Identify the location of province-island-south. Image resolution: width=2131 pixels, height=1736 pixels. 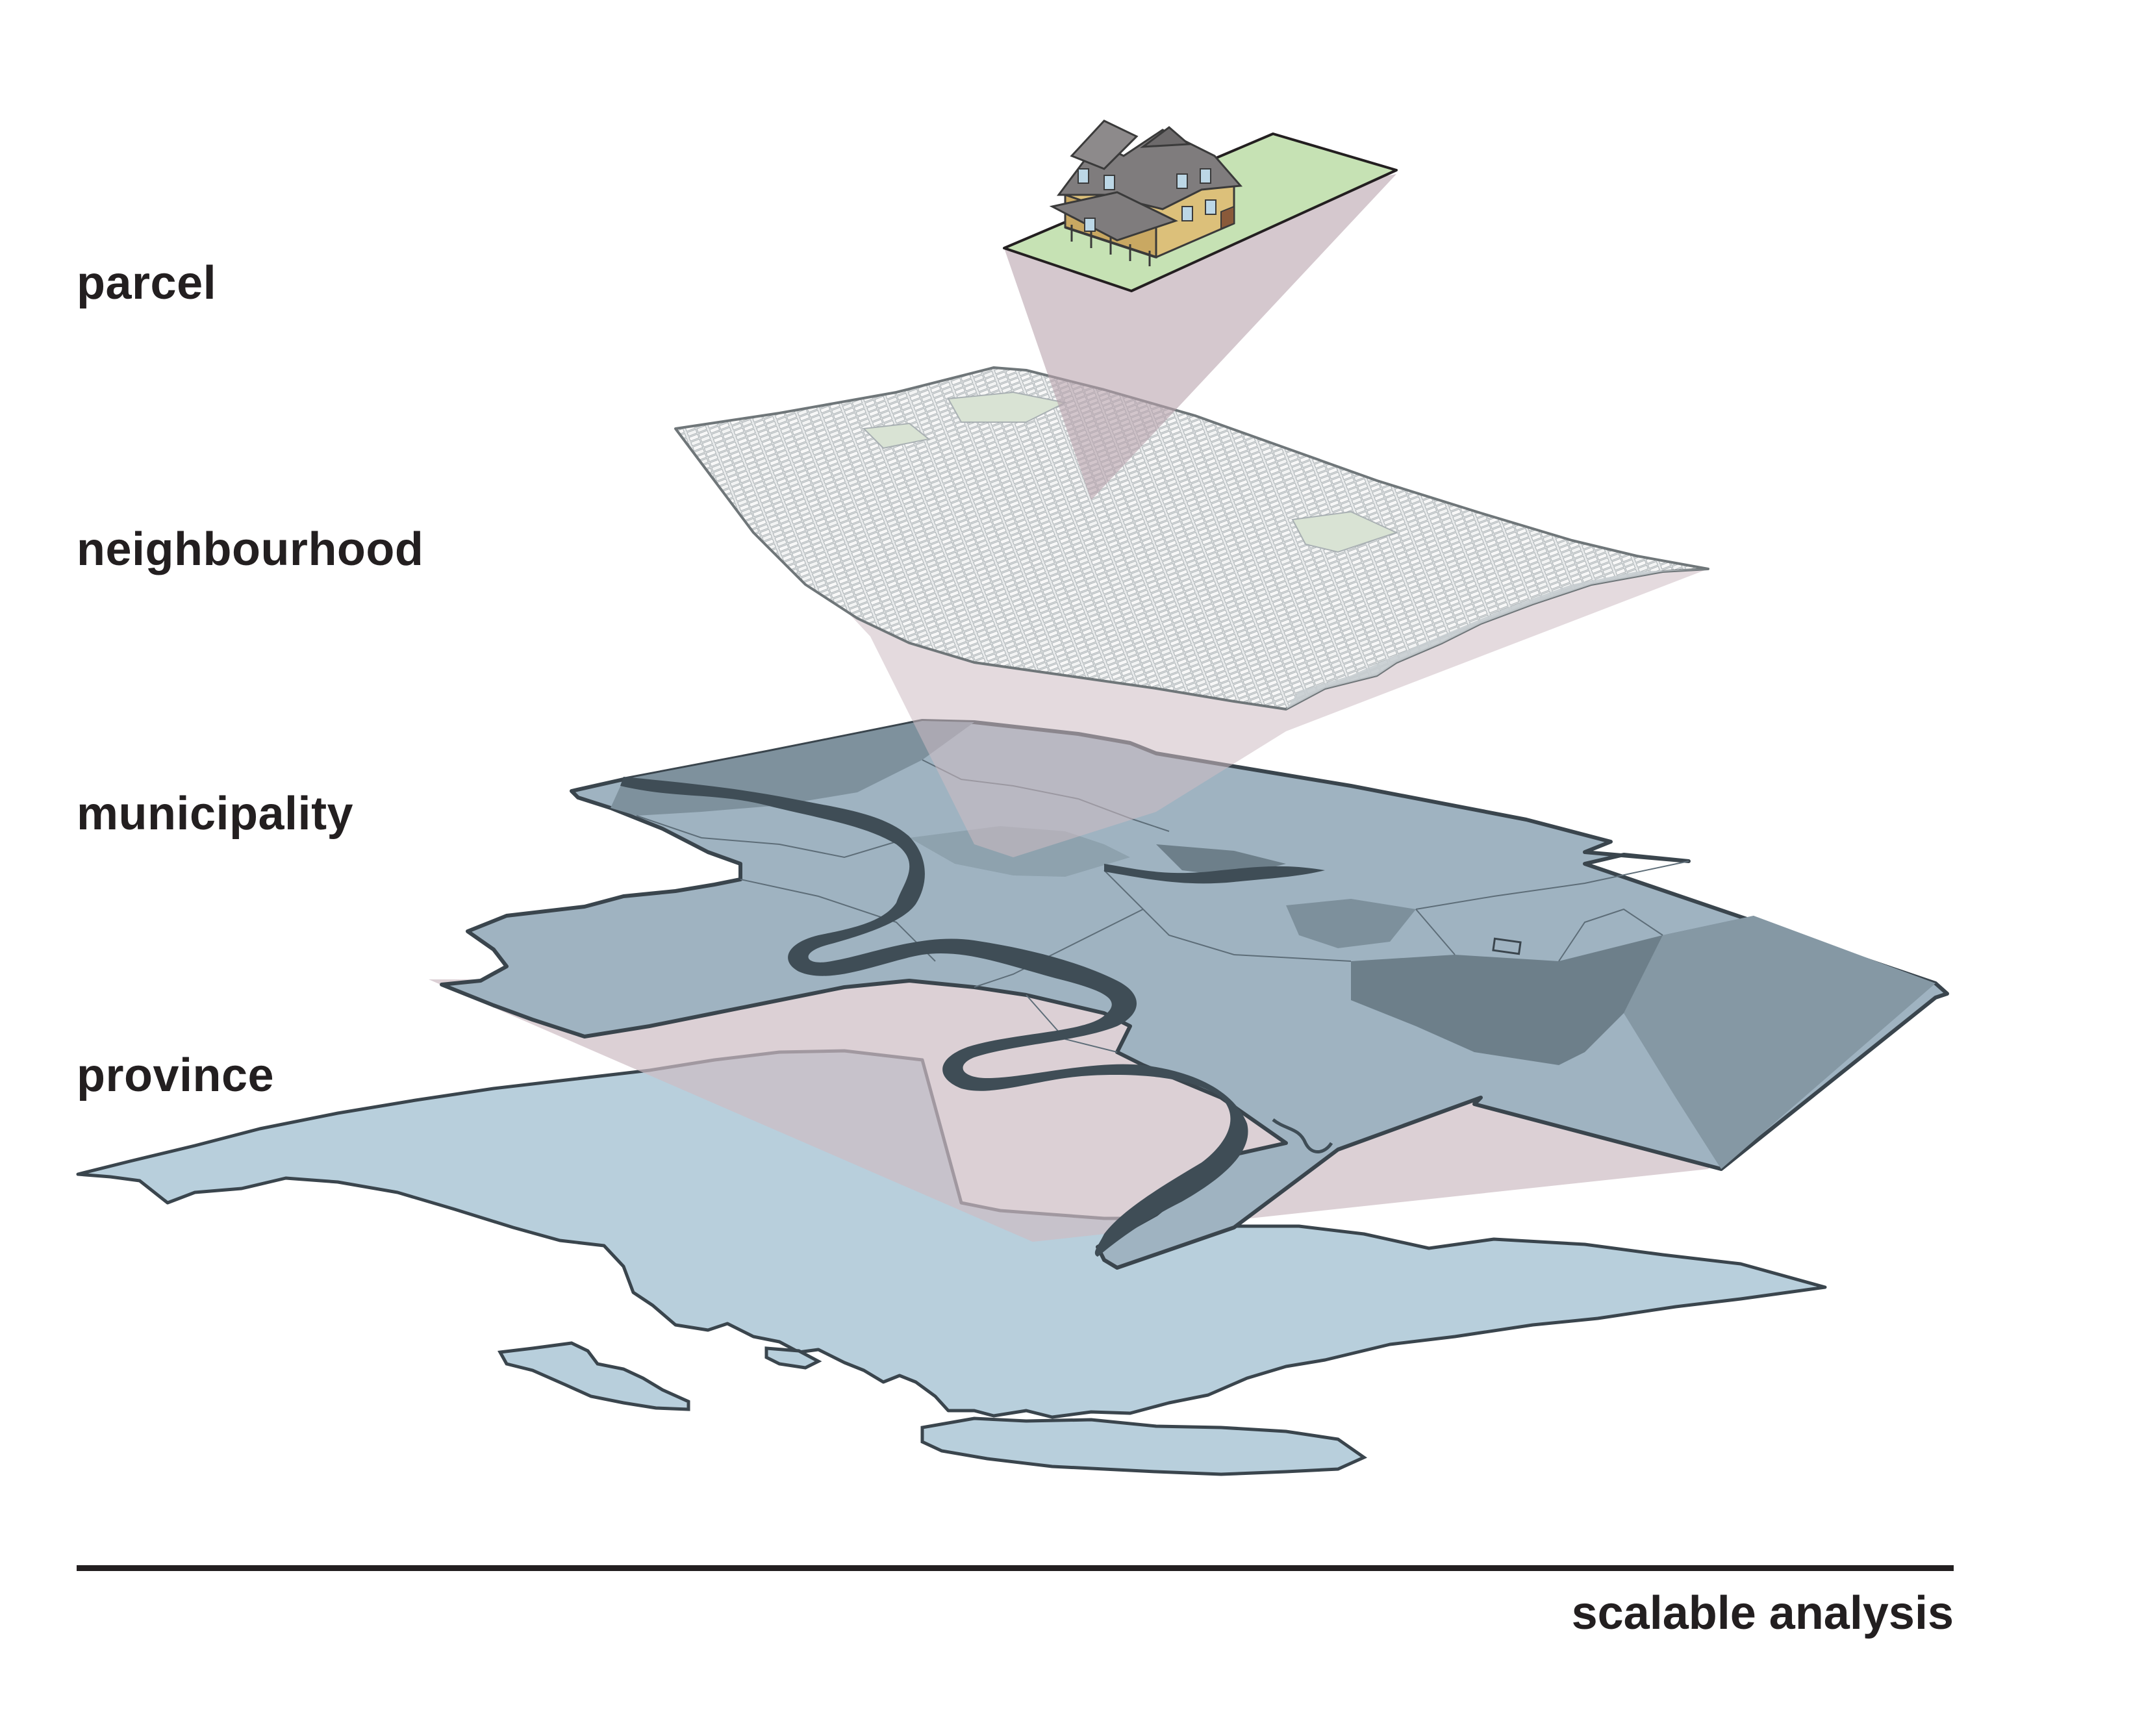
(1144, 1446).